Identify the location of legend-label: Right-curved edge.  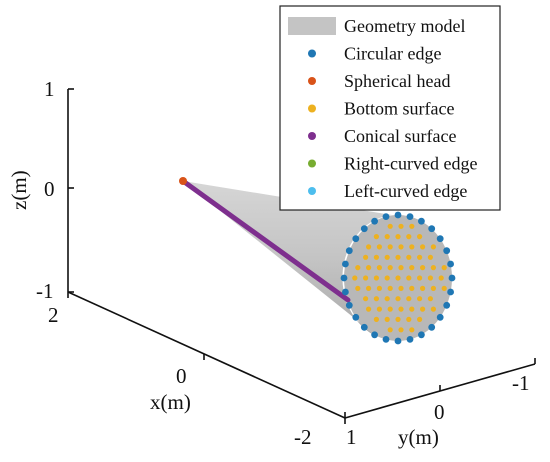
(410, 164).